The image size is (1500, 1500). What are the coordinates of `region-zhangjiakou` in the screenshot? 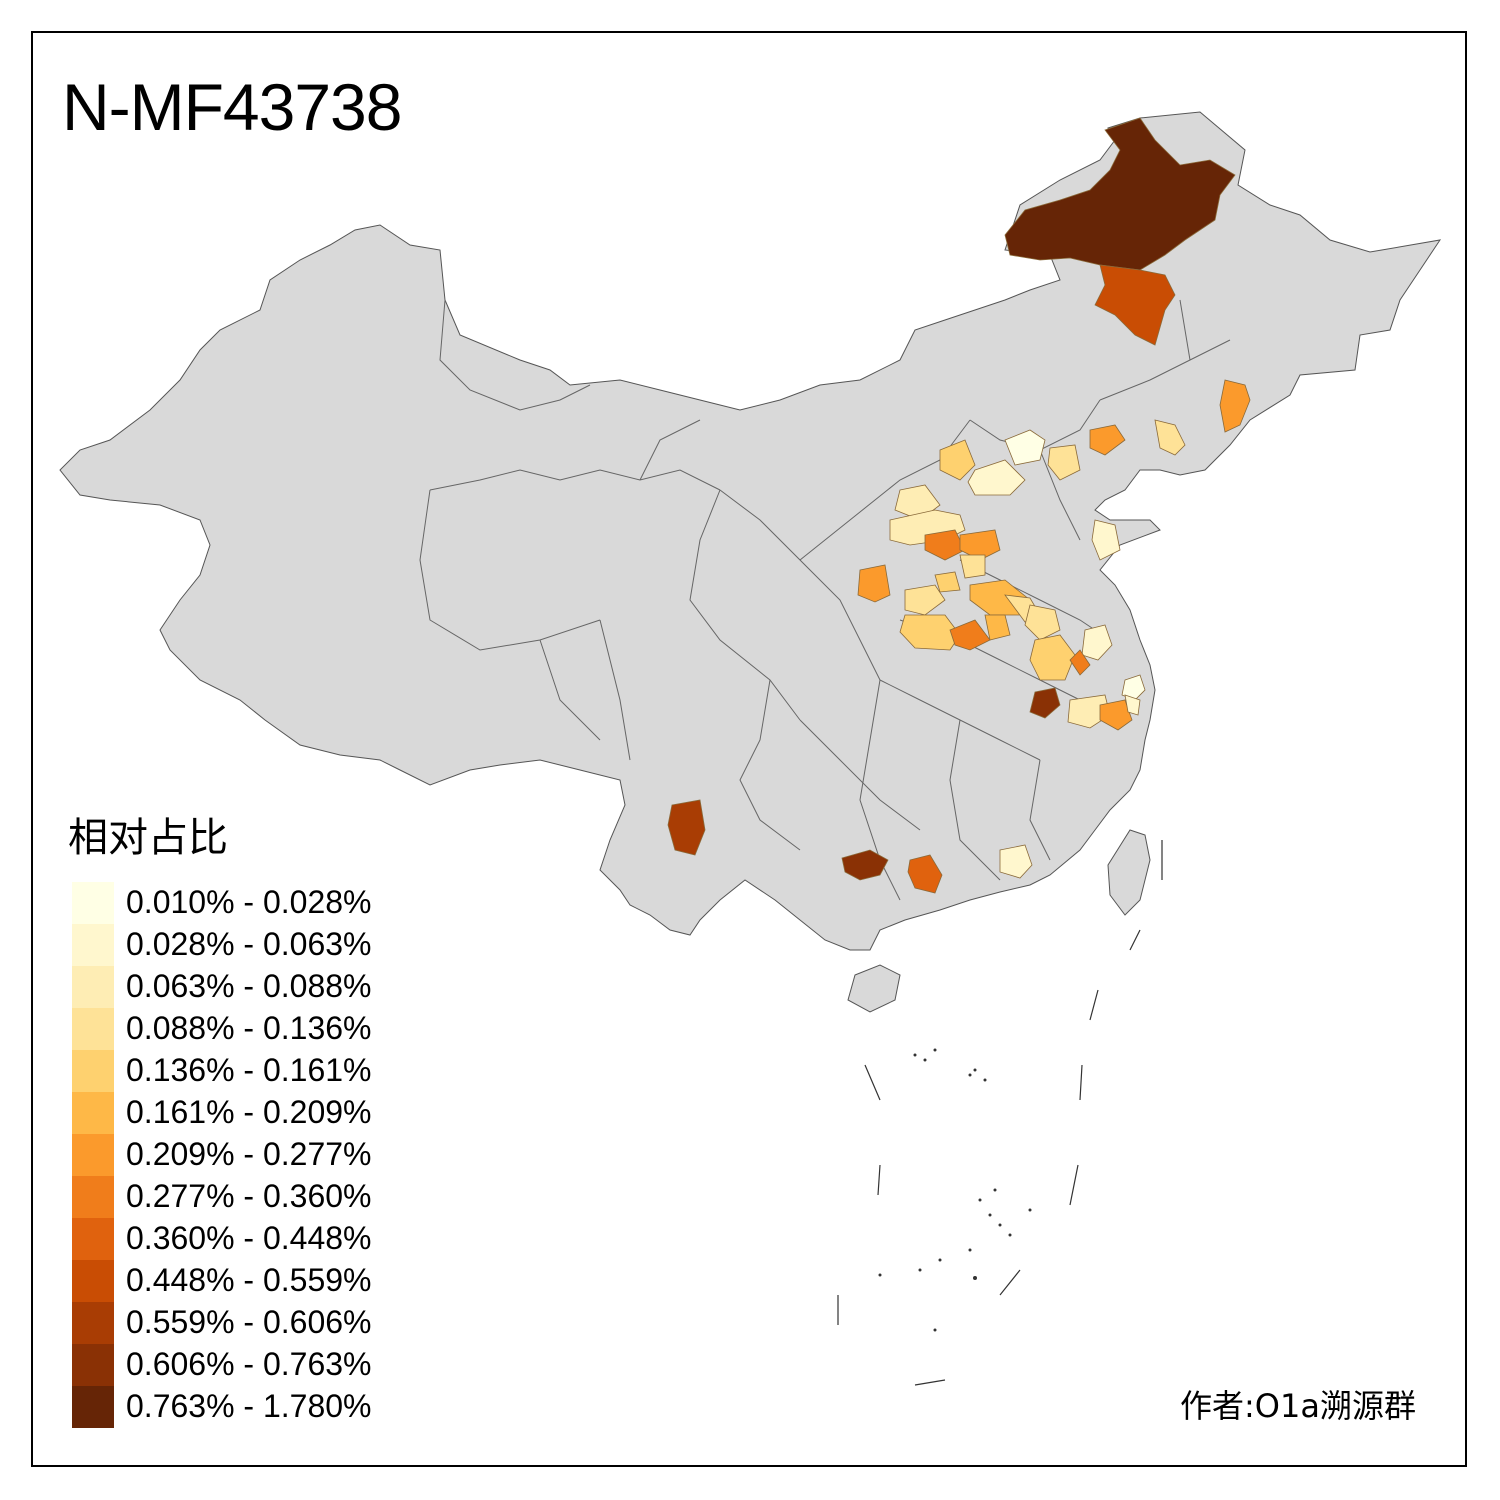 It's located at (996, 477).